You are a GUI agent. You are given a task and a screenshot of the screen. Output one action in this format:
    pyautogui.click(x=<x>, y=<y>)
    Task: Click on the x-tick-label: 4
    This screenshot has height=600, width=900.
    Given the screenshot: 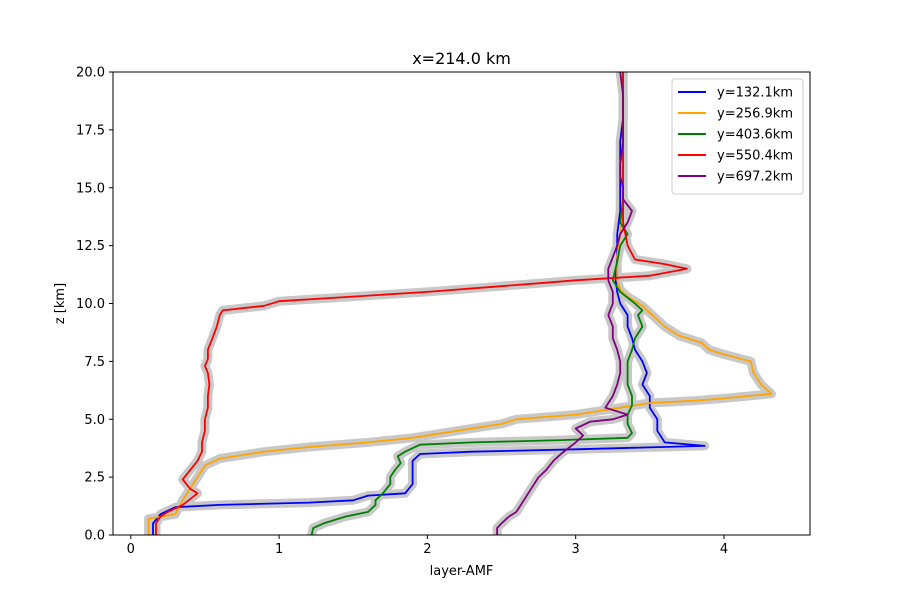 What is the action you would take?
    pyautogui.click(x=724, y=549)
    